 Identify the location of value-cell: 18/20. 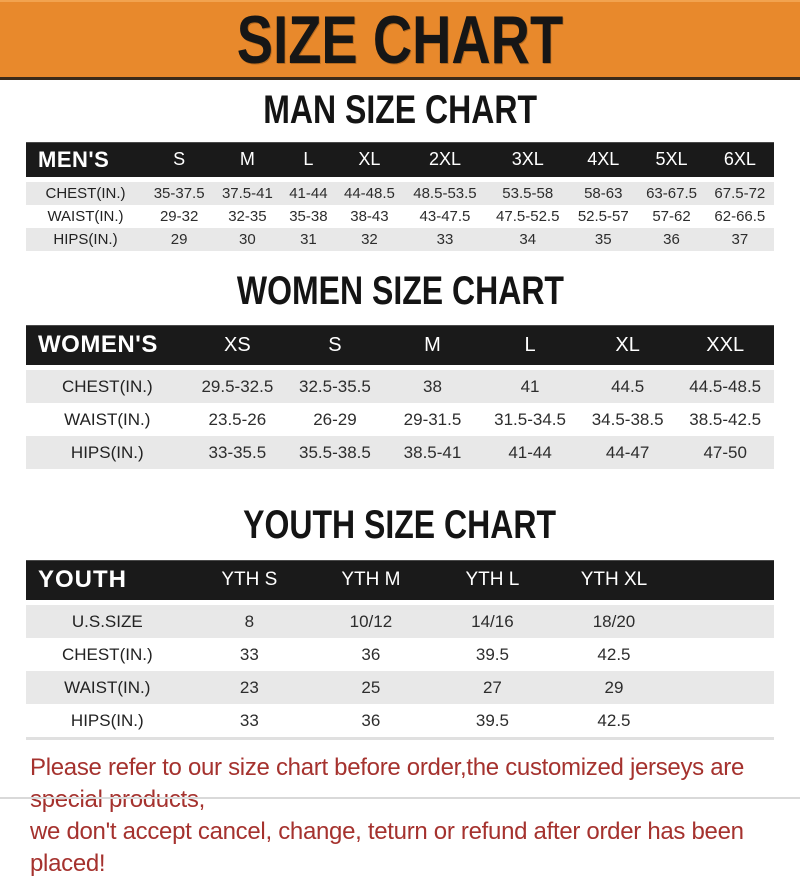
(614, 620).